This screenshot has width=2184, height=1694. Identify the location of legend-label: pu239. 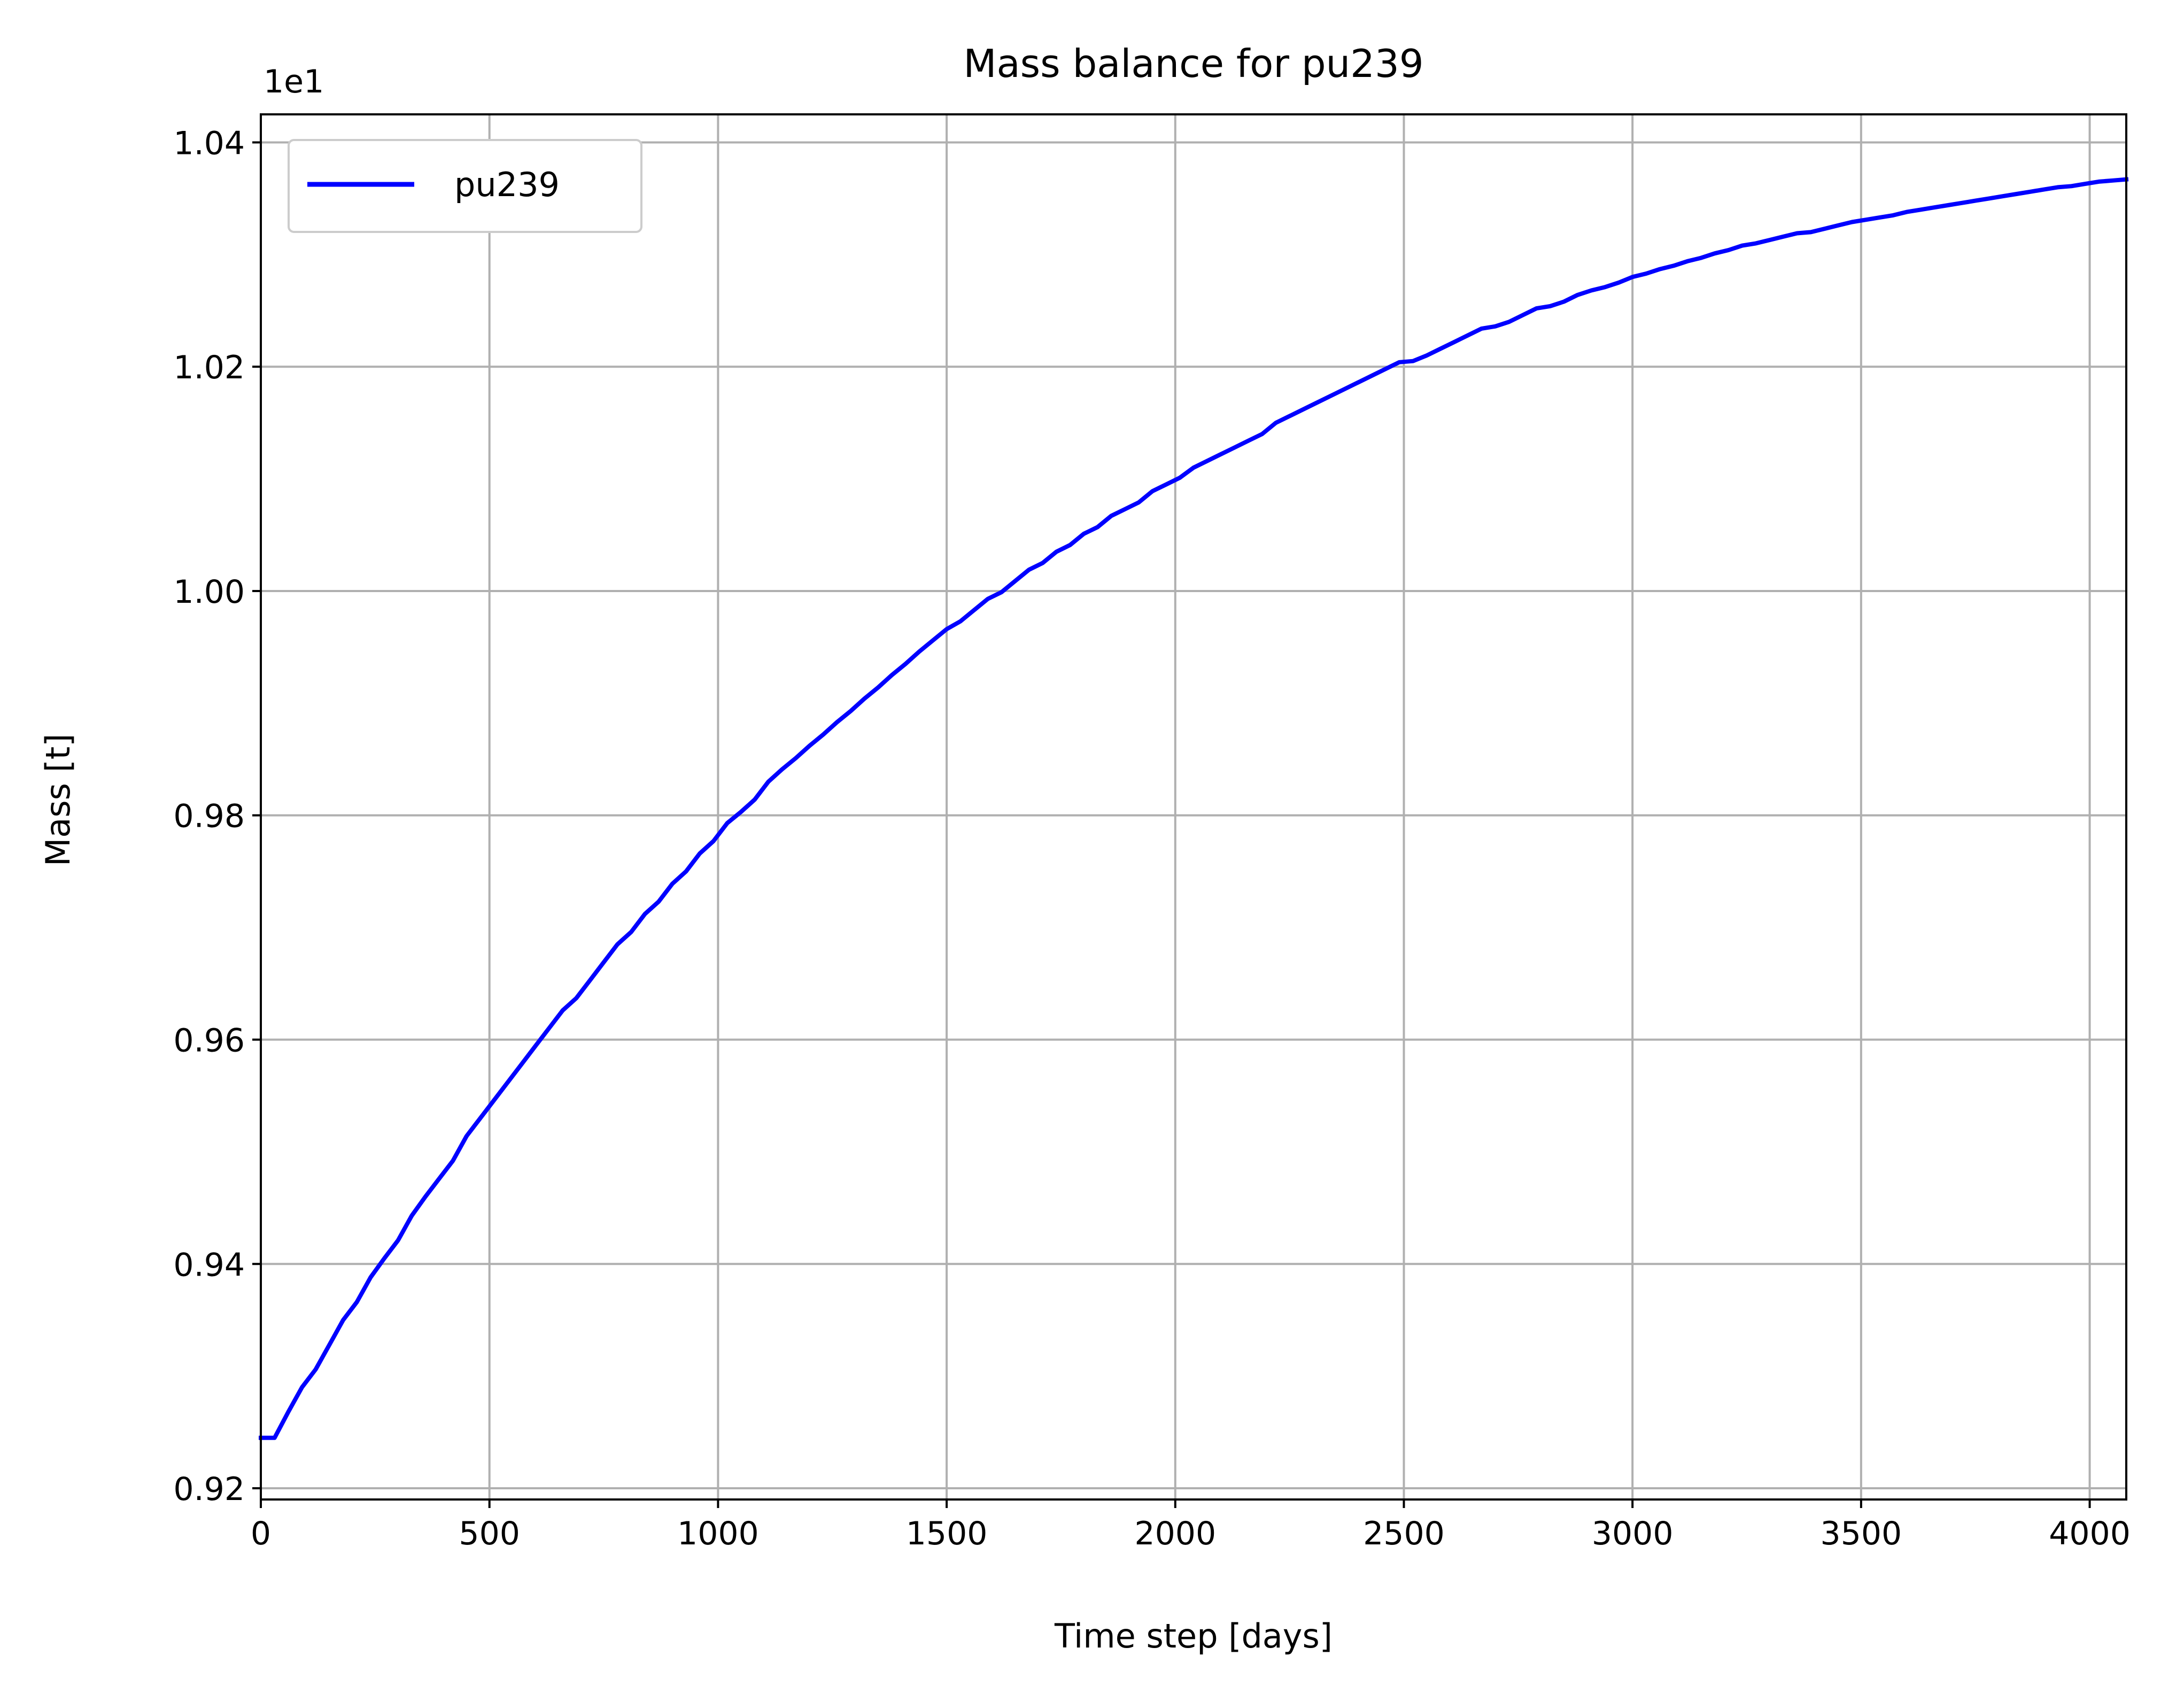
(507, 184).